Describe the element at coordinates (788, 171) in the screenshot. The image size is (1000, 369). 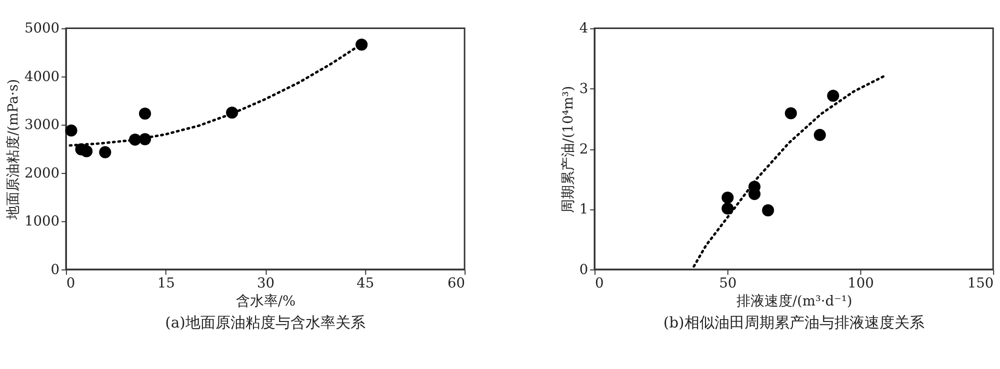
I see `line-series` at that location.